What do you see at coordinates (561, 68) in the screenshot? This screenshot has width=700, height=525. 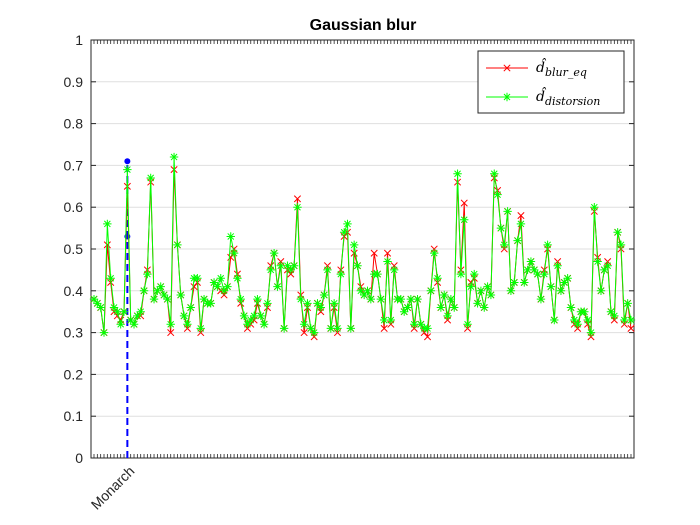 I see `legend-label: d̂blur_eq` at bounding box center [561, 68].